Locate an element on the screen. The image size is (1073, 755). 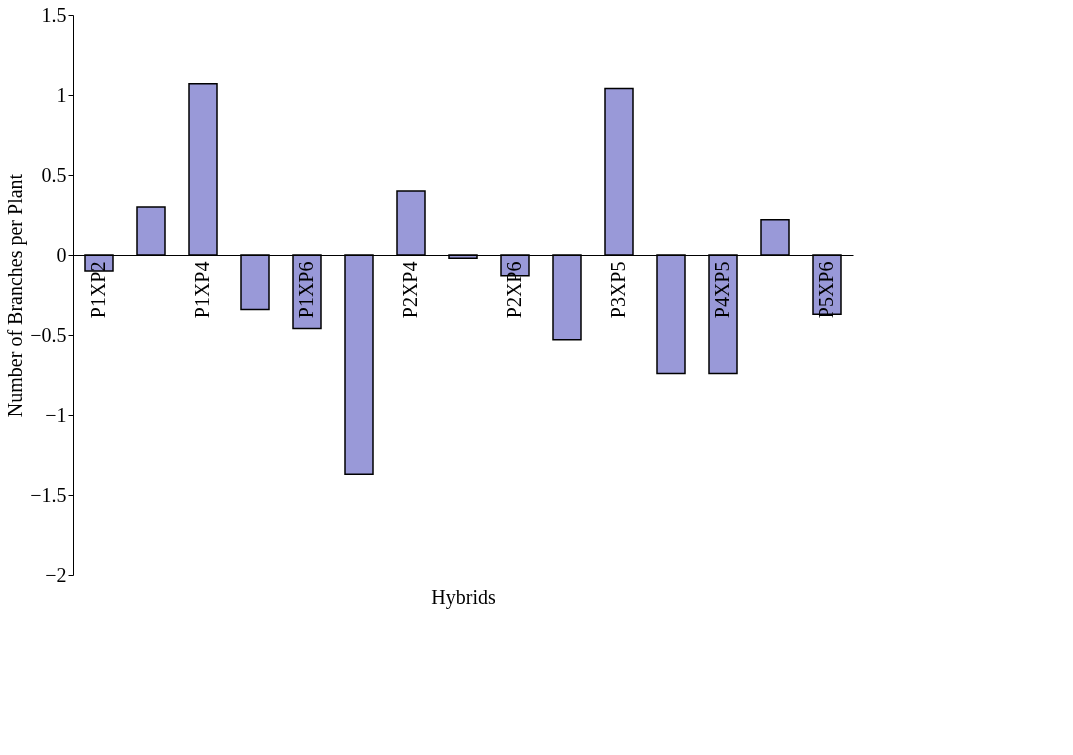
x-tick-label: P4XP5 is located at coordinates (722, 290).